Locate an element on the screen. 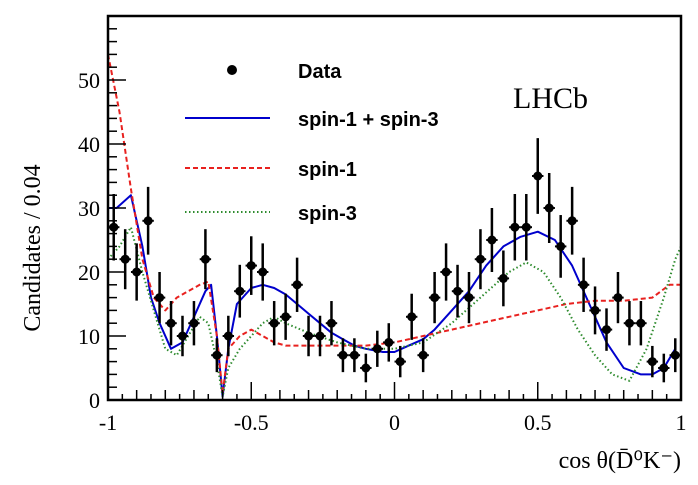 The height and width of the screenshot is (485, 698). y-tick-label: 50 is located at coordinates (89, 80).